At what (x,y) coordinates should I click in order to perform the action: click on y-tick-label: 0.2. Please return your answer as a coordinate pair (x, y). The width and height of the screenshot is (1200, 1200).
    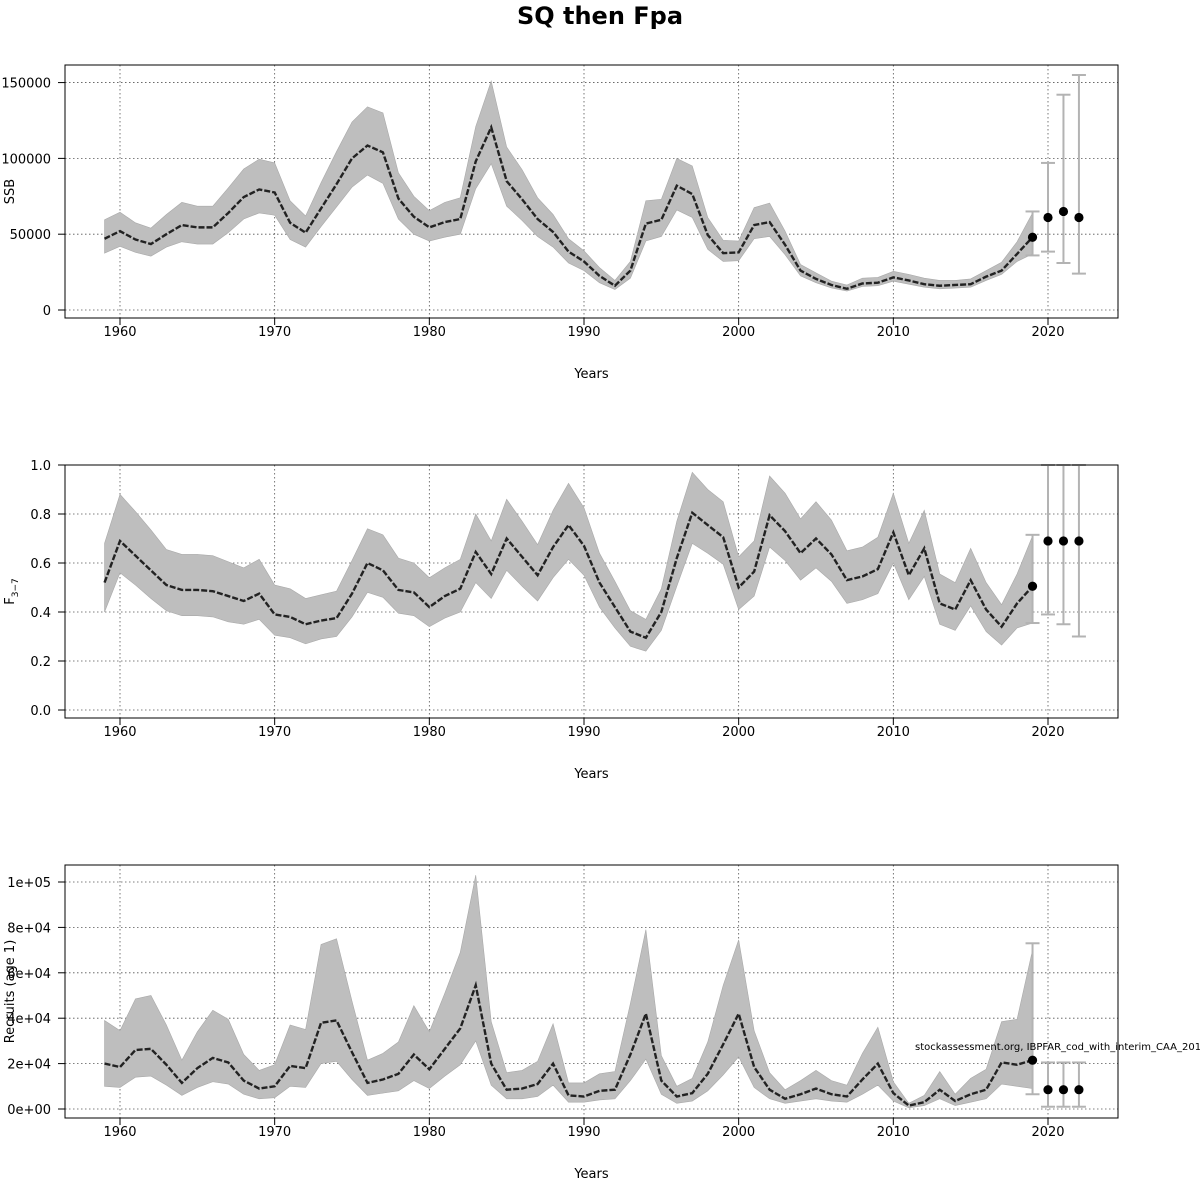
    Looking at the image, I should click on (40, 662).